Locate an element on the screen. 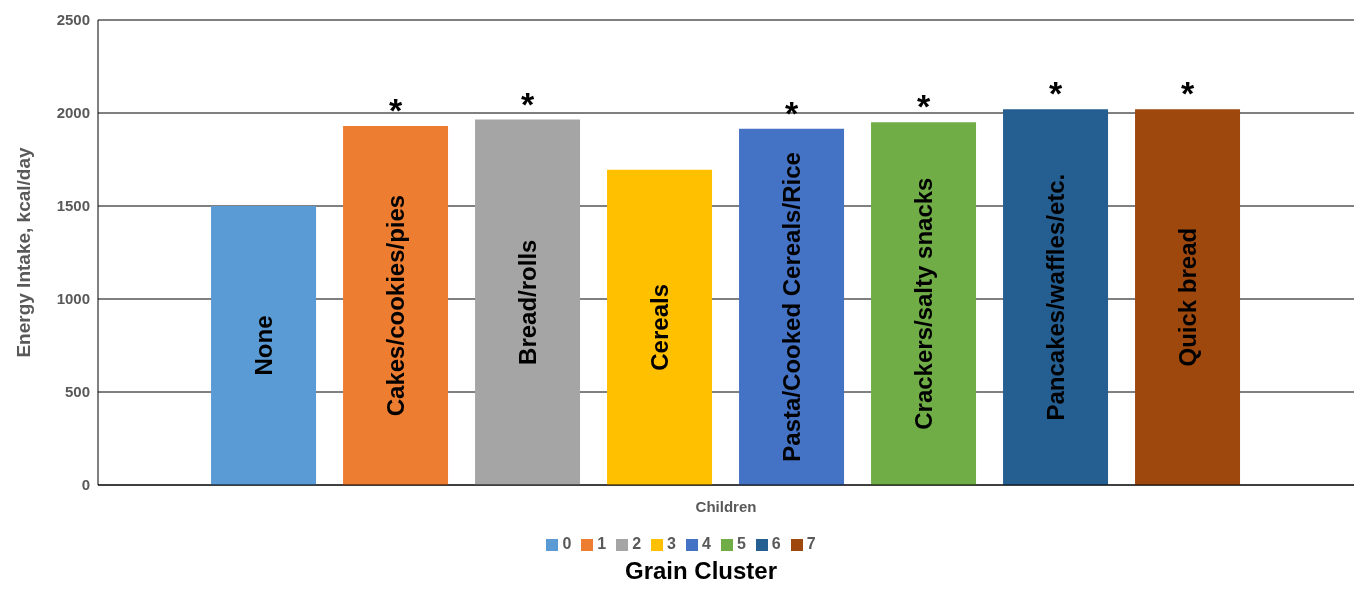 This screenshot has height=600, width=1362. data-label: Cakes/cookies/pies is located at coordinates (396, 305).